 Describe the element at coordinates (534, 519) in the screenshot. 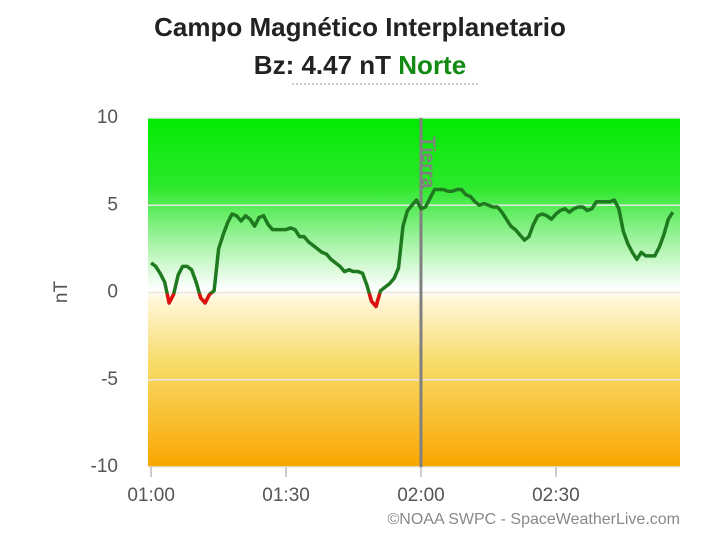

I see `credit: ©NOAA SWPC - SpaceWeatherLive.com` at that location.